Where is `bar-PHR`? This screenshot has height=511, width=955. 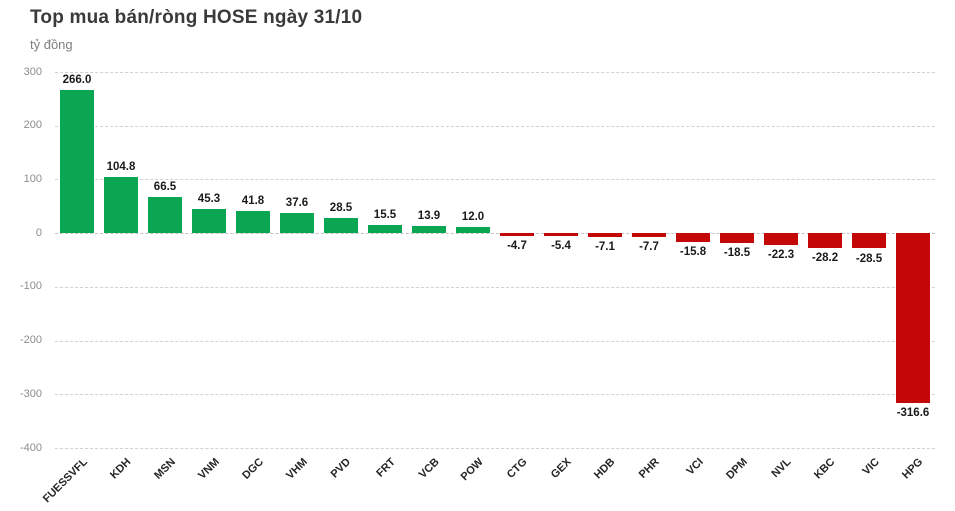
bar-PHR is located at coordinates (649, 235).